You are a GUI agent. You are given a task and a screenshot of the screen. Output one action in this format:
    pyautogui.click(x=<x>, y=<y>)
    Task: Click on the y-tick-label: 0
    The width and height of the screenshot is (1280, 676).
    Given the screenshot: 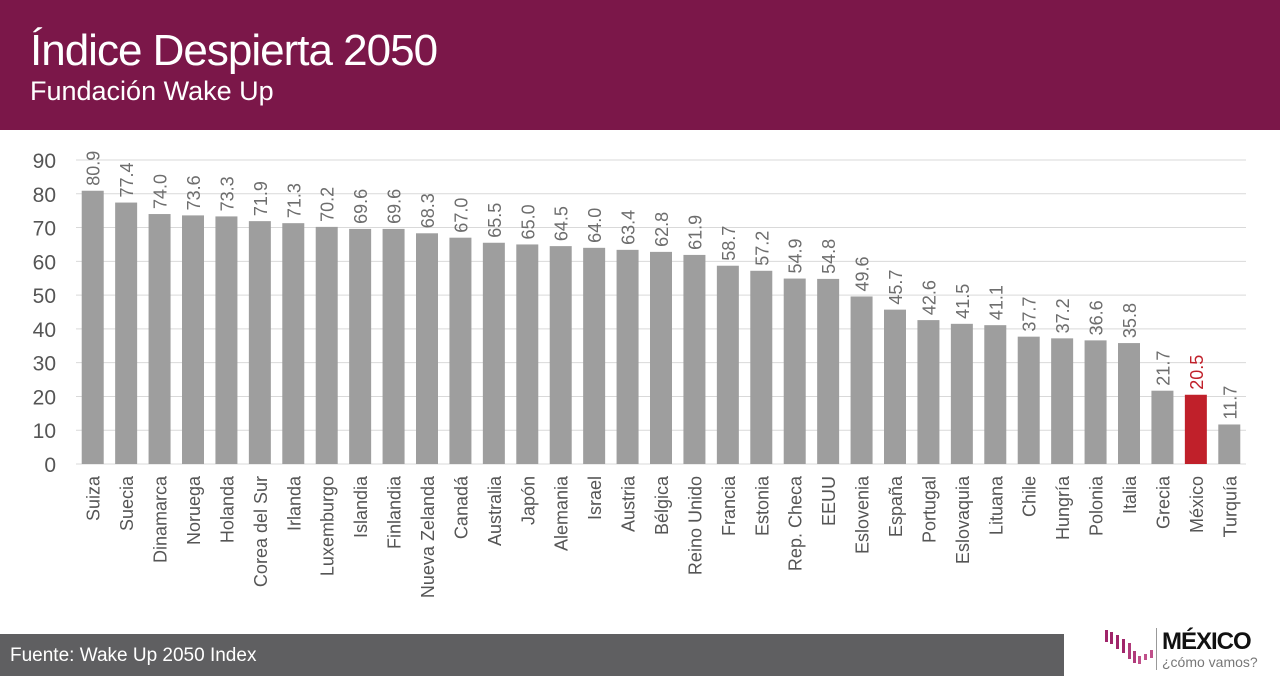 What is the action you would take?
    pyautogui.click(x=50, y=465)
    